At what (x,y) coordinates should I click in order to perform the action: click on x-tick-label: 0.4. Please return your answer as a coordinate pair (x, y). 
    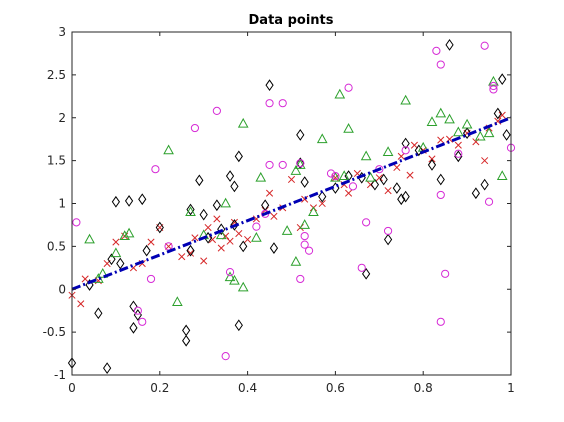
    Looking at the image, I should click on (247, 388).